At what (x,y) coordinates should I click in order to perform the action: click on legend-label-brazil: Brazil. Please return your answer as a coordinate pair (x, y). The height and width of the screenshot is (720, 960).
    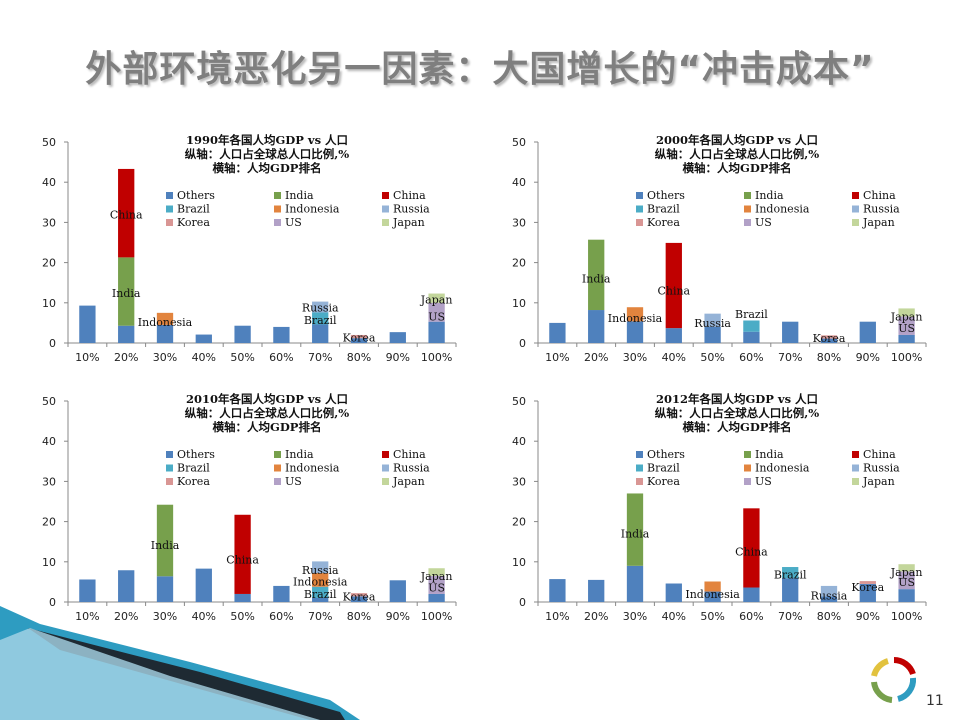
    Looking at the image, I should click on (193, 468).